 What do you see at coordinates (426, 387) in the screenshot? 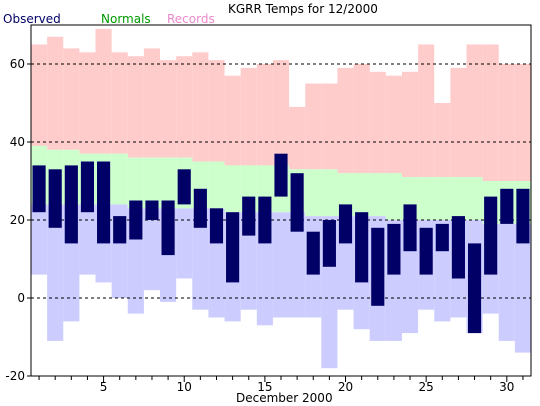
I see `x-tick-label: 25` at bounding box center [426, 387].